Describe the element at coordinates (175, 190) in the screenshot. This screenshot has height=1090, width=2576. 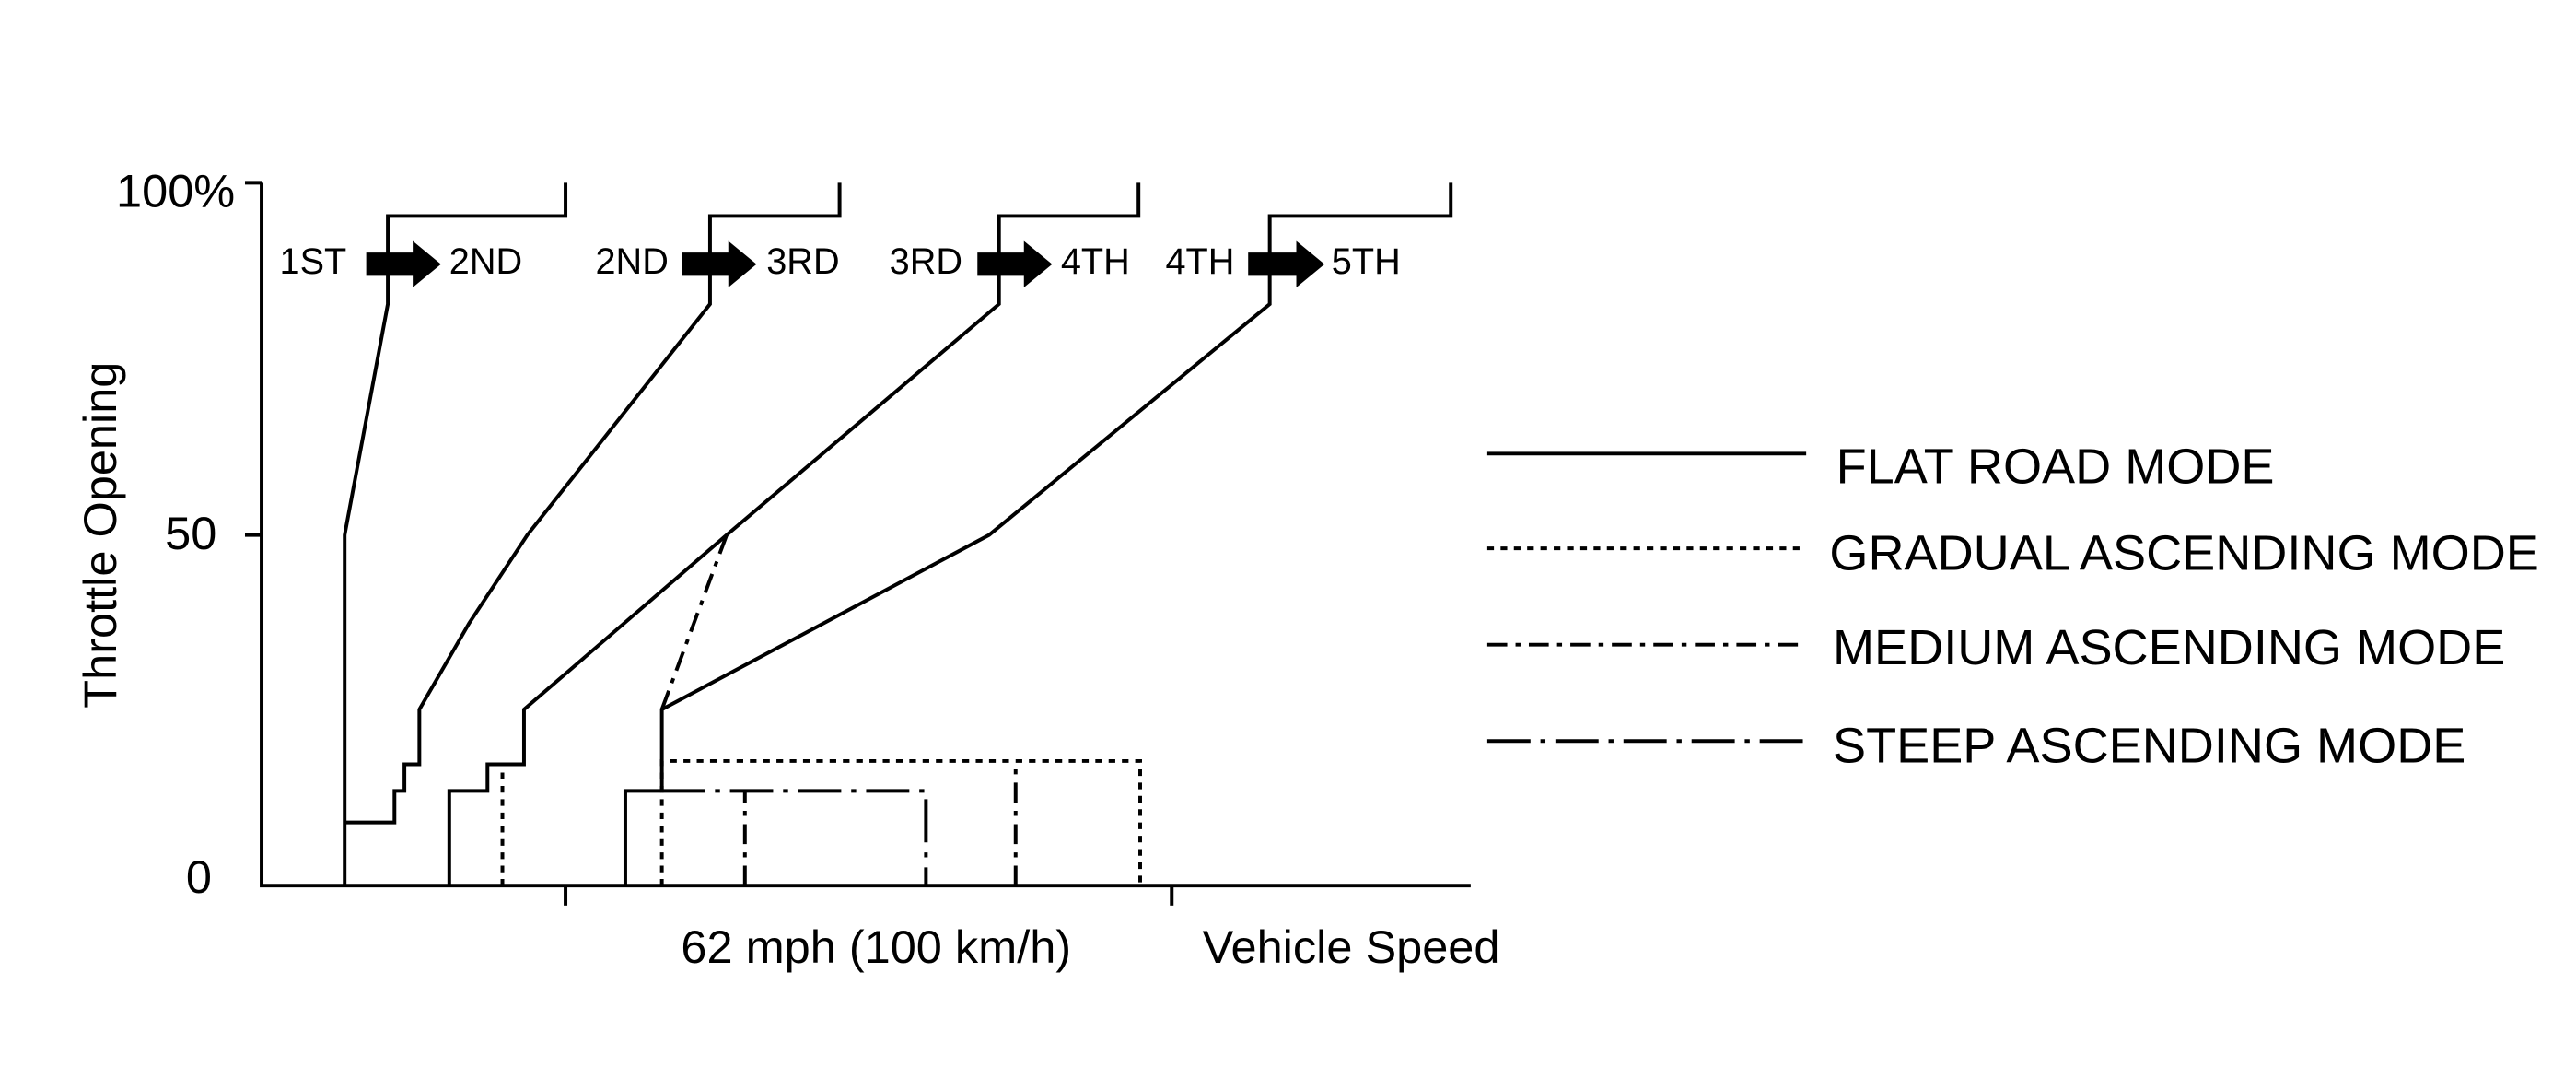
I see `y-tick-label: 100%` at that location.